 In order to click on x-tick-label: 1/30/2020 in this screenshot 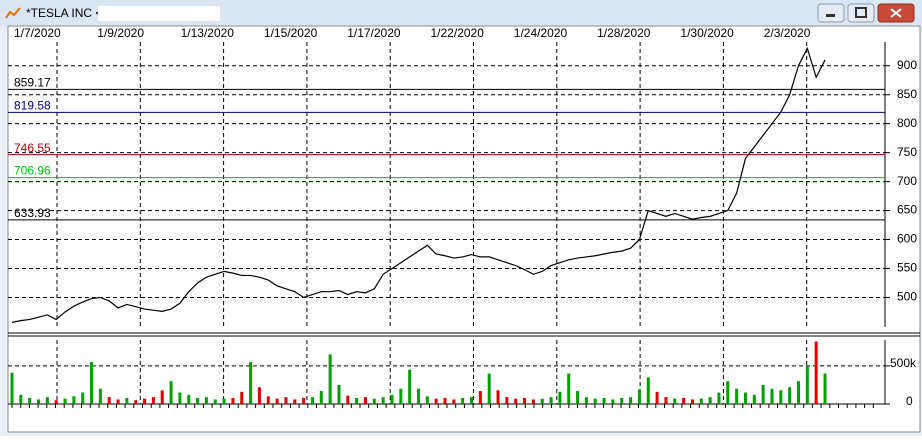, I will do `click(707, 33)`.